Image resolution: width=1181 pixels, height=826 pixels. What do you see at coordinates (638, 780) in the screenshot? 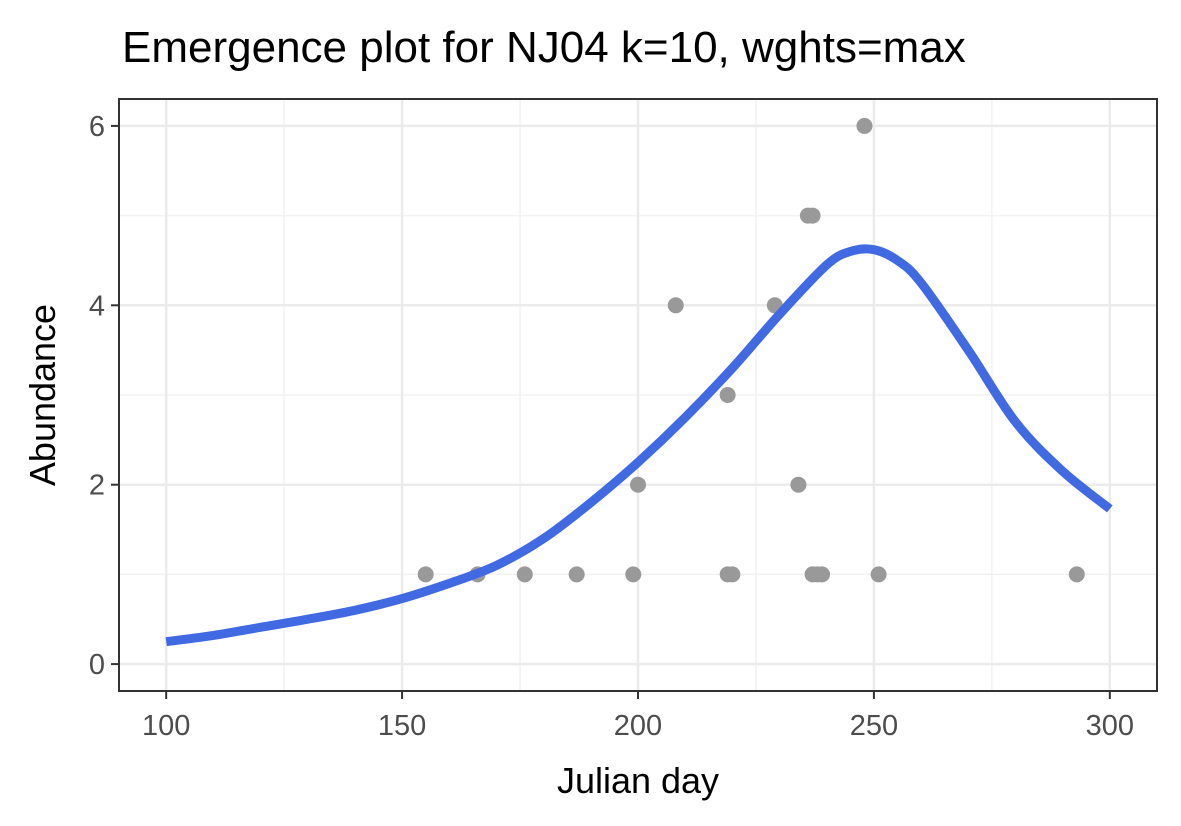
I see `x-axis-title: Julian day` at bounding box center [638, 780].